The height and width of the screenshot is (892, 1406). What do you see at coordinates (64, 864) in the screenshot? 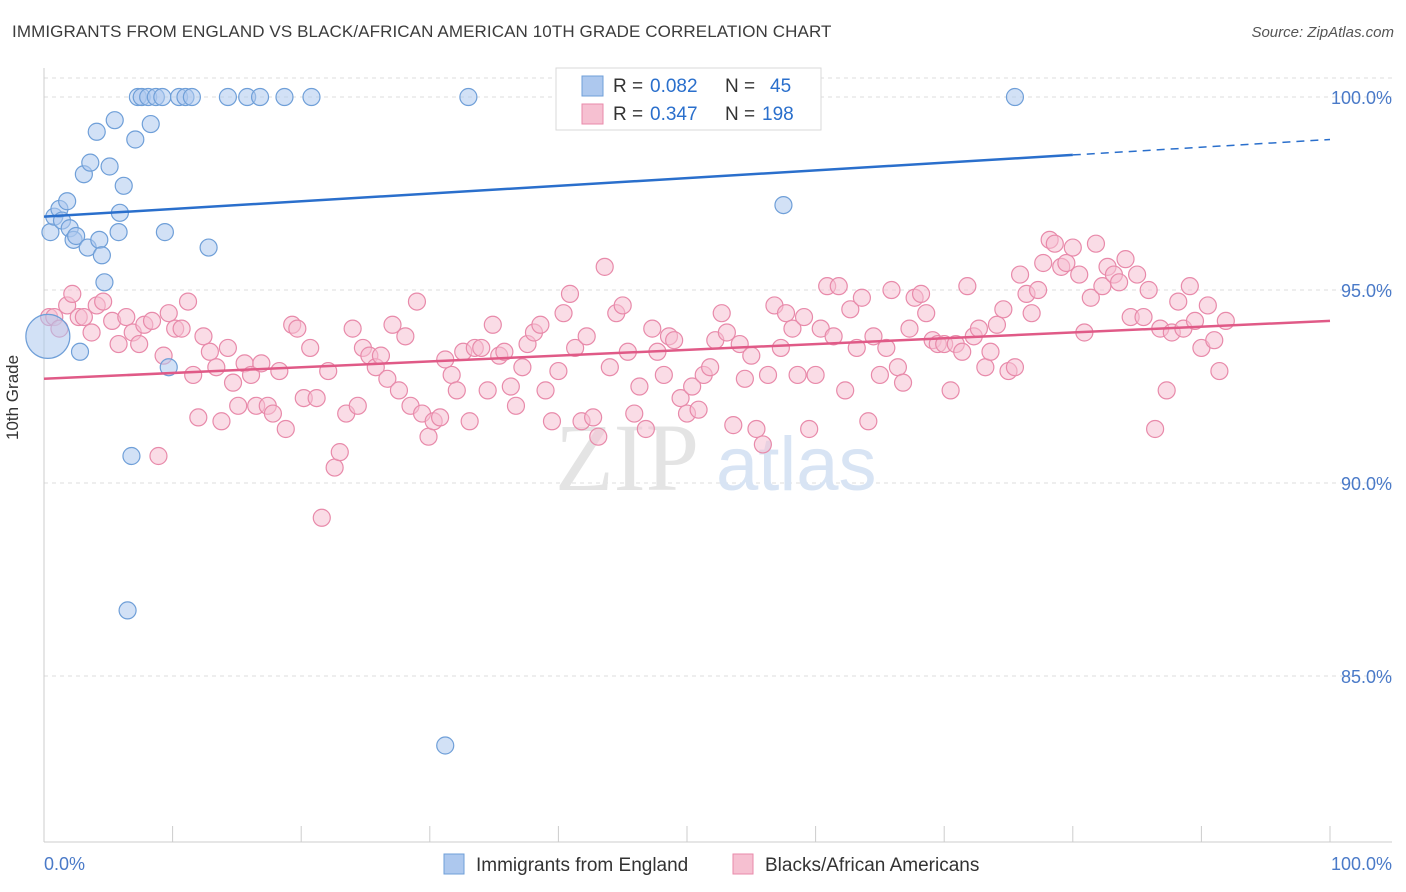
I see `x-tick-label-start: 0.0%` at bounding box center [64, 864].